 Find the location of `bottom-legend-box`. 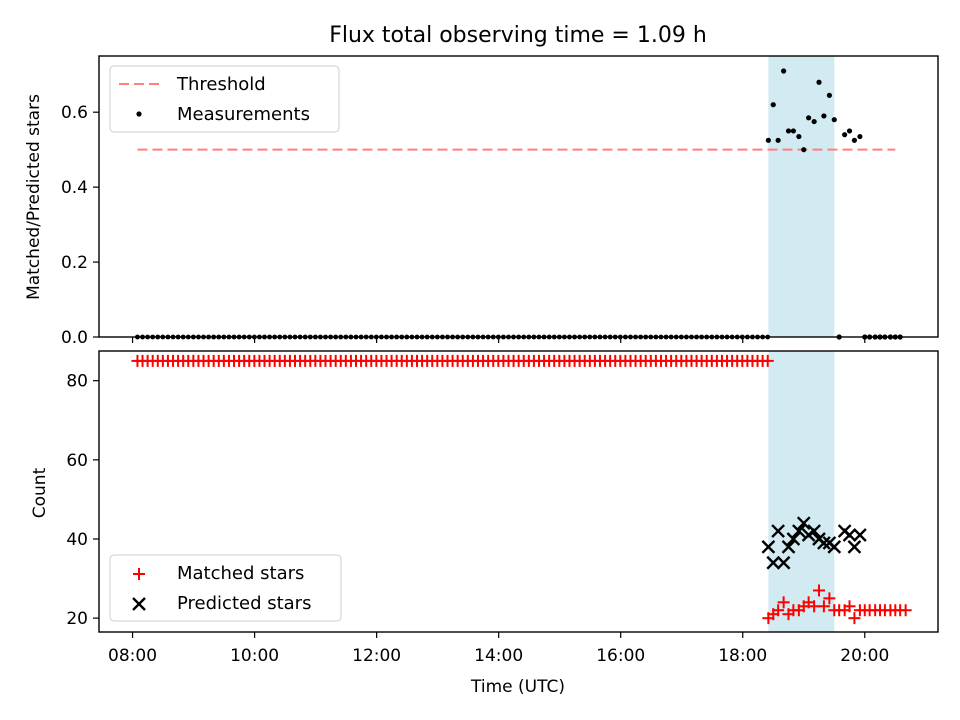

bottom-legend-box is located at coordinates (225, 588).